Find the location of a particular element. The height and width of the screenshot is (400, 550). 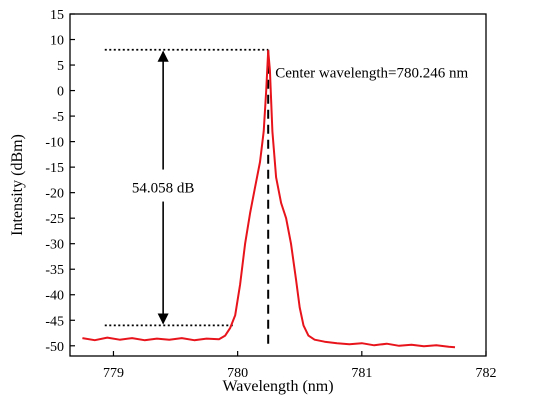

y-tick-label: 0 is located at coordinates (60, 92).